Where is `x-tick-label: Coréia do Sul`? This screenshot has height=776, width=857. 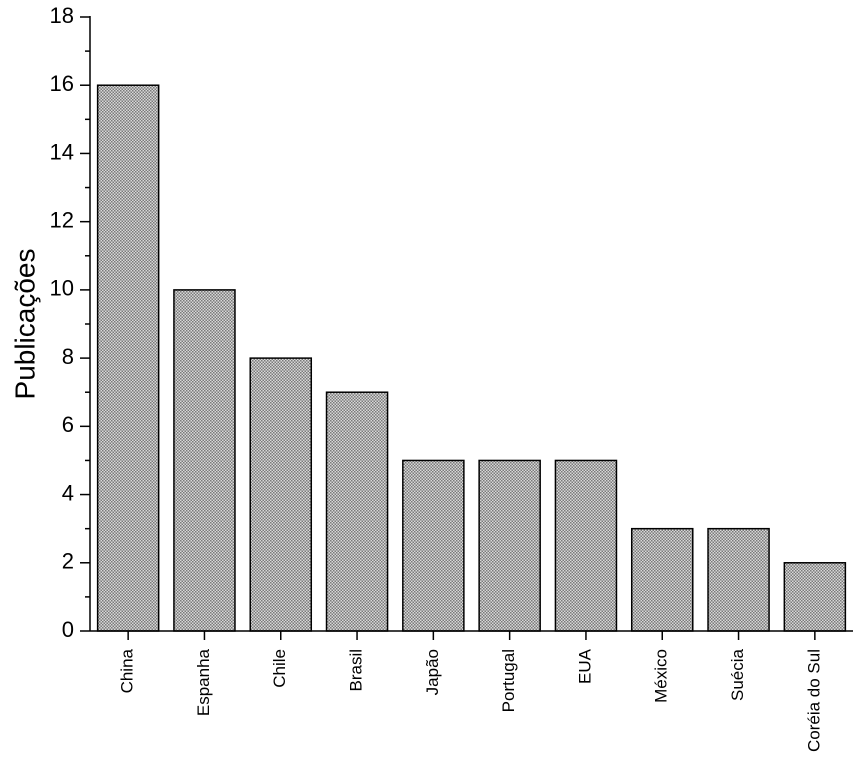
x-tick-label: Coréia do Sul is located at coordinates (813, 700).